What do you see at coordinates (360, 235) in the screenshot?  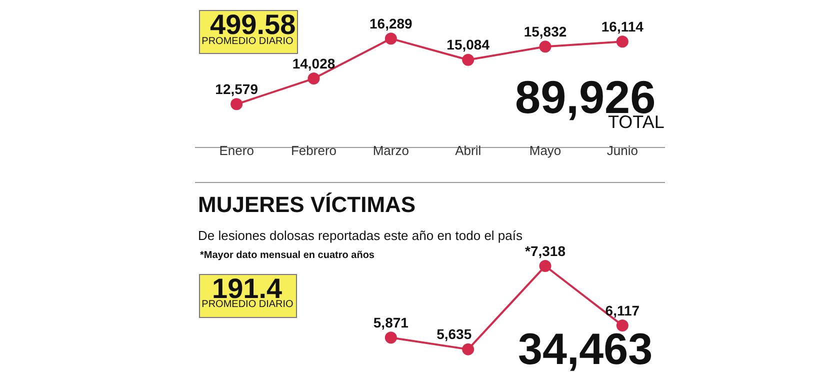 I see `chart-subtitle: De lesiones dolosas reportadas este año en todo el país` at bounding box center [360, 235].